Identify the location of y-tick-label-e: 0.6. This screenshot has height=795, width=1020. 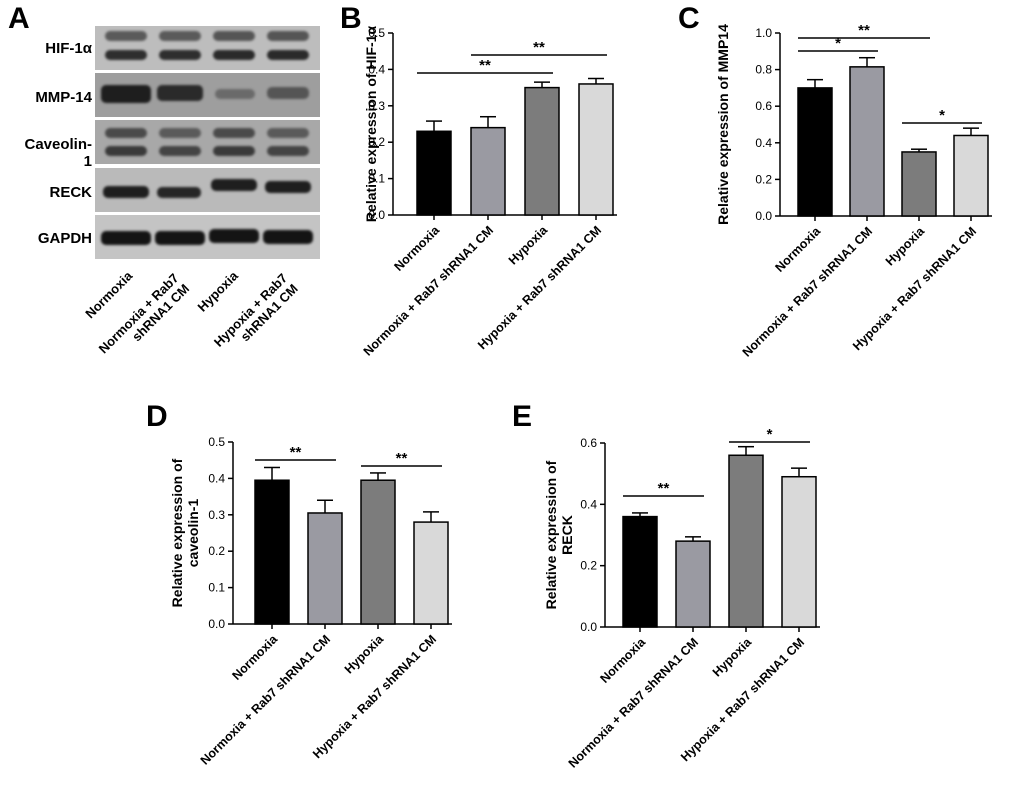
(588, 443).